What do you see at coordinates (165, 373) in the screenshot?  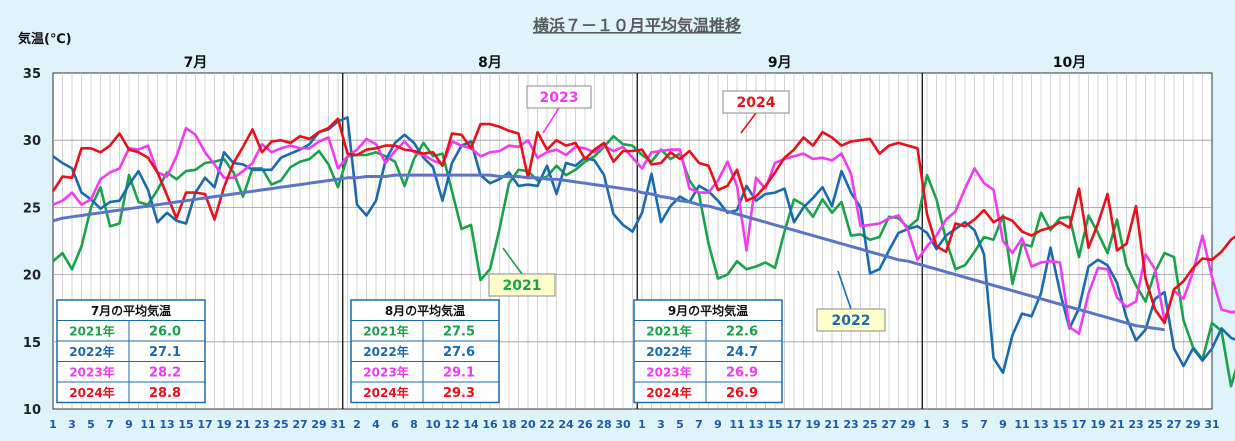 I see `table-value: 28.2` at bounding box center [165, 373].